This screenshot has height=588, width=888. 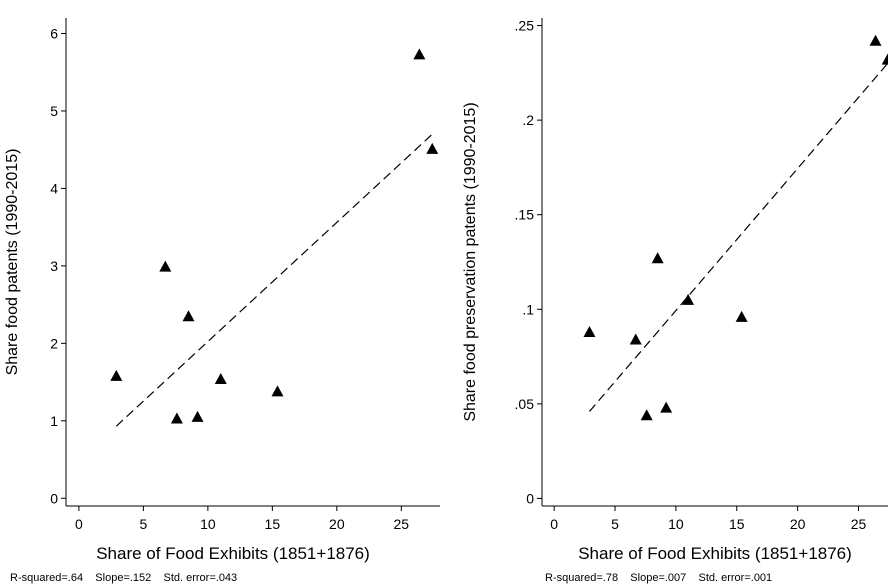 I want to click on y-tick-label: 1, so click(x=54, y=421).